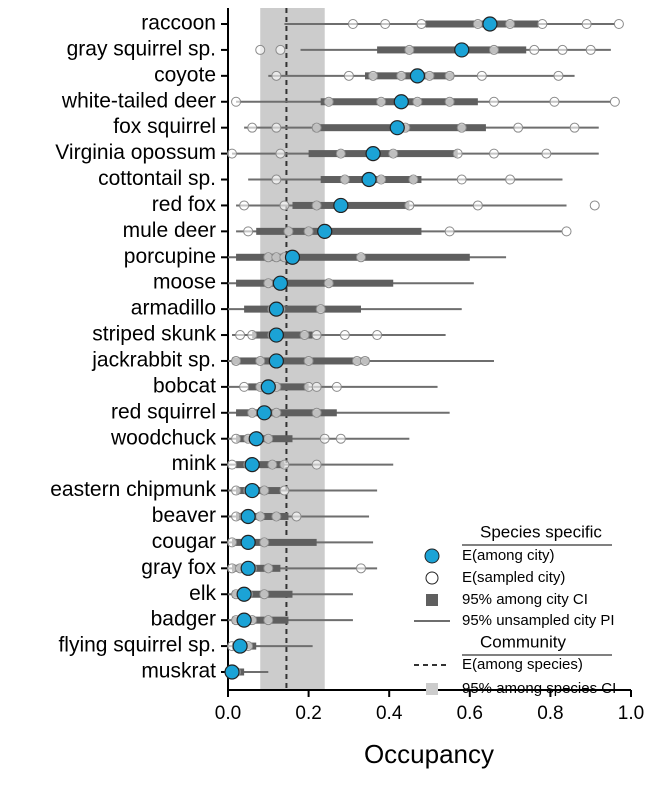  I want to click on x-tick-label: 0.6, so click(470, 713).